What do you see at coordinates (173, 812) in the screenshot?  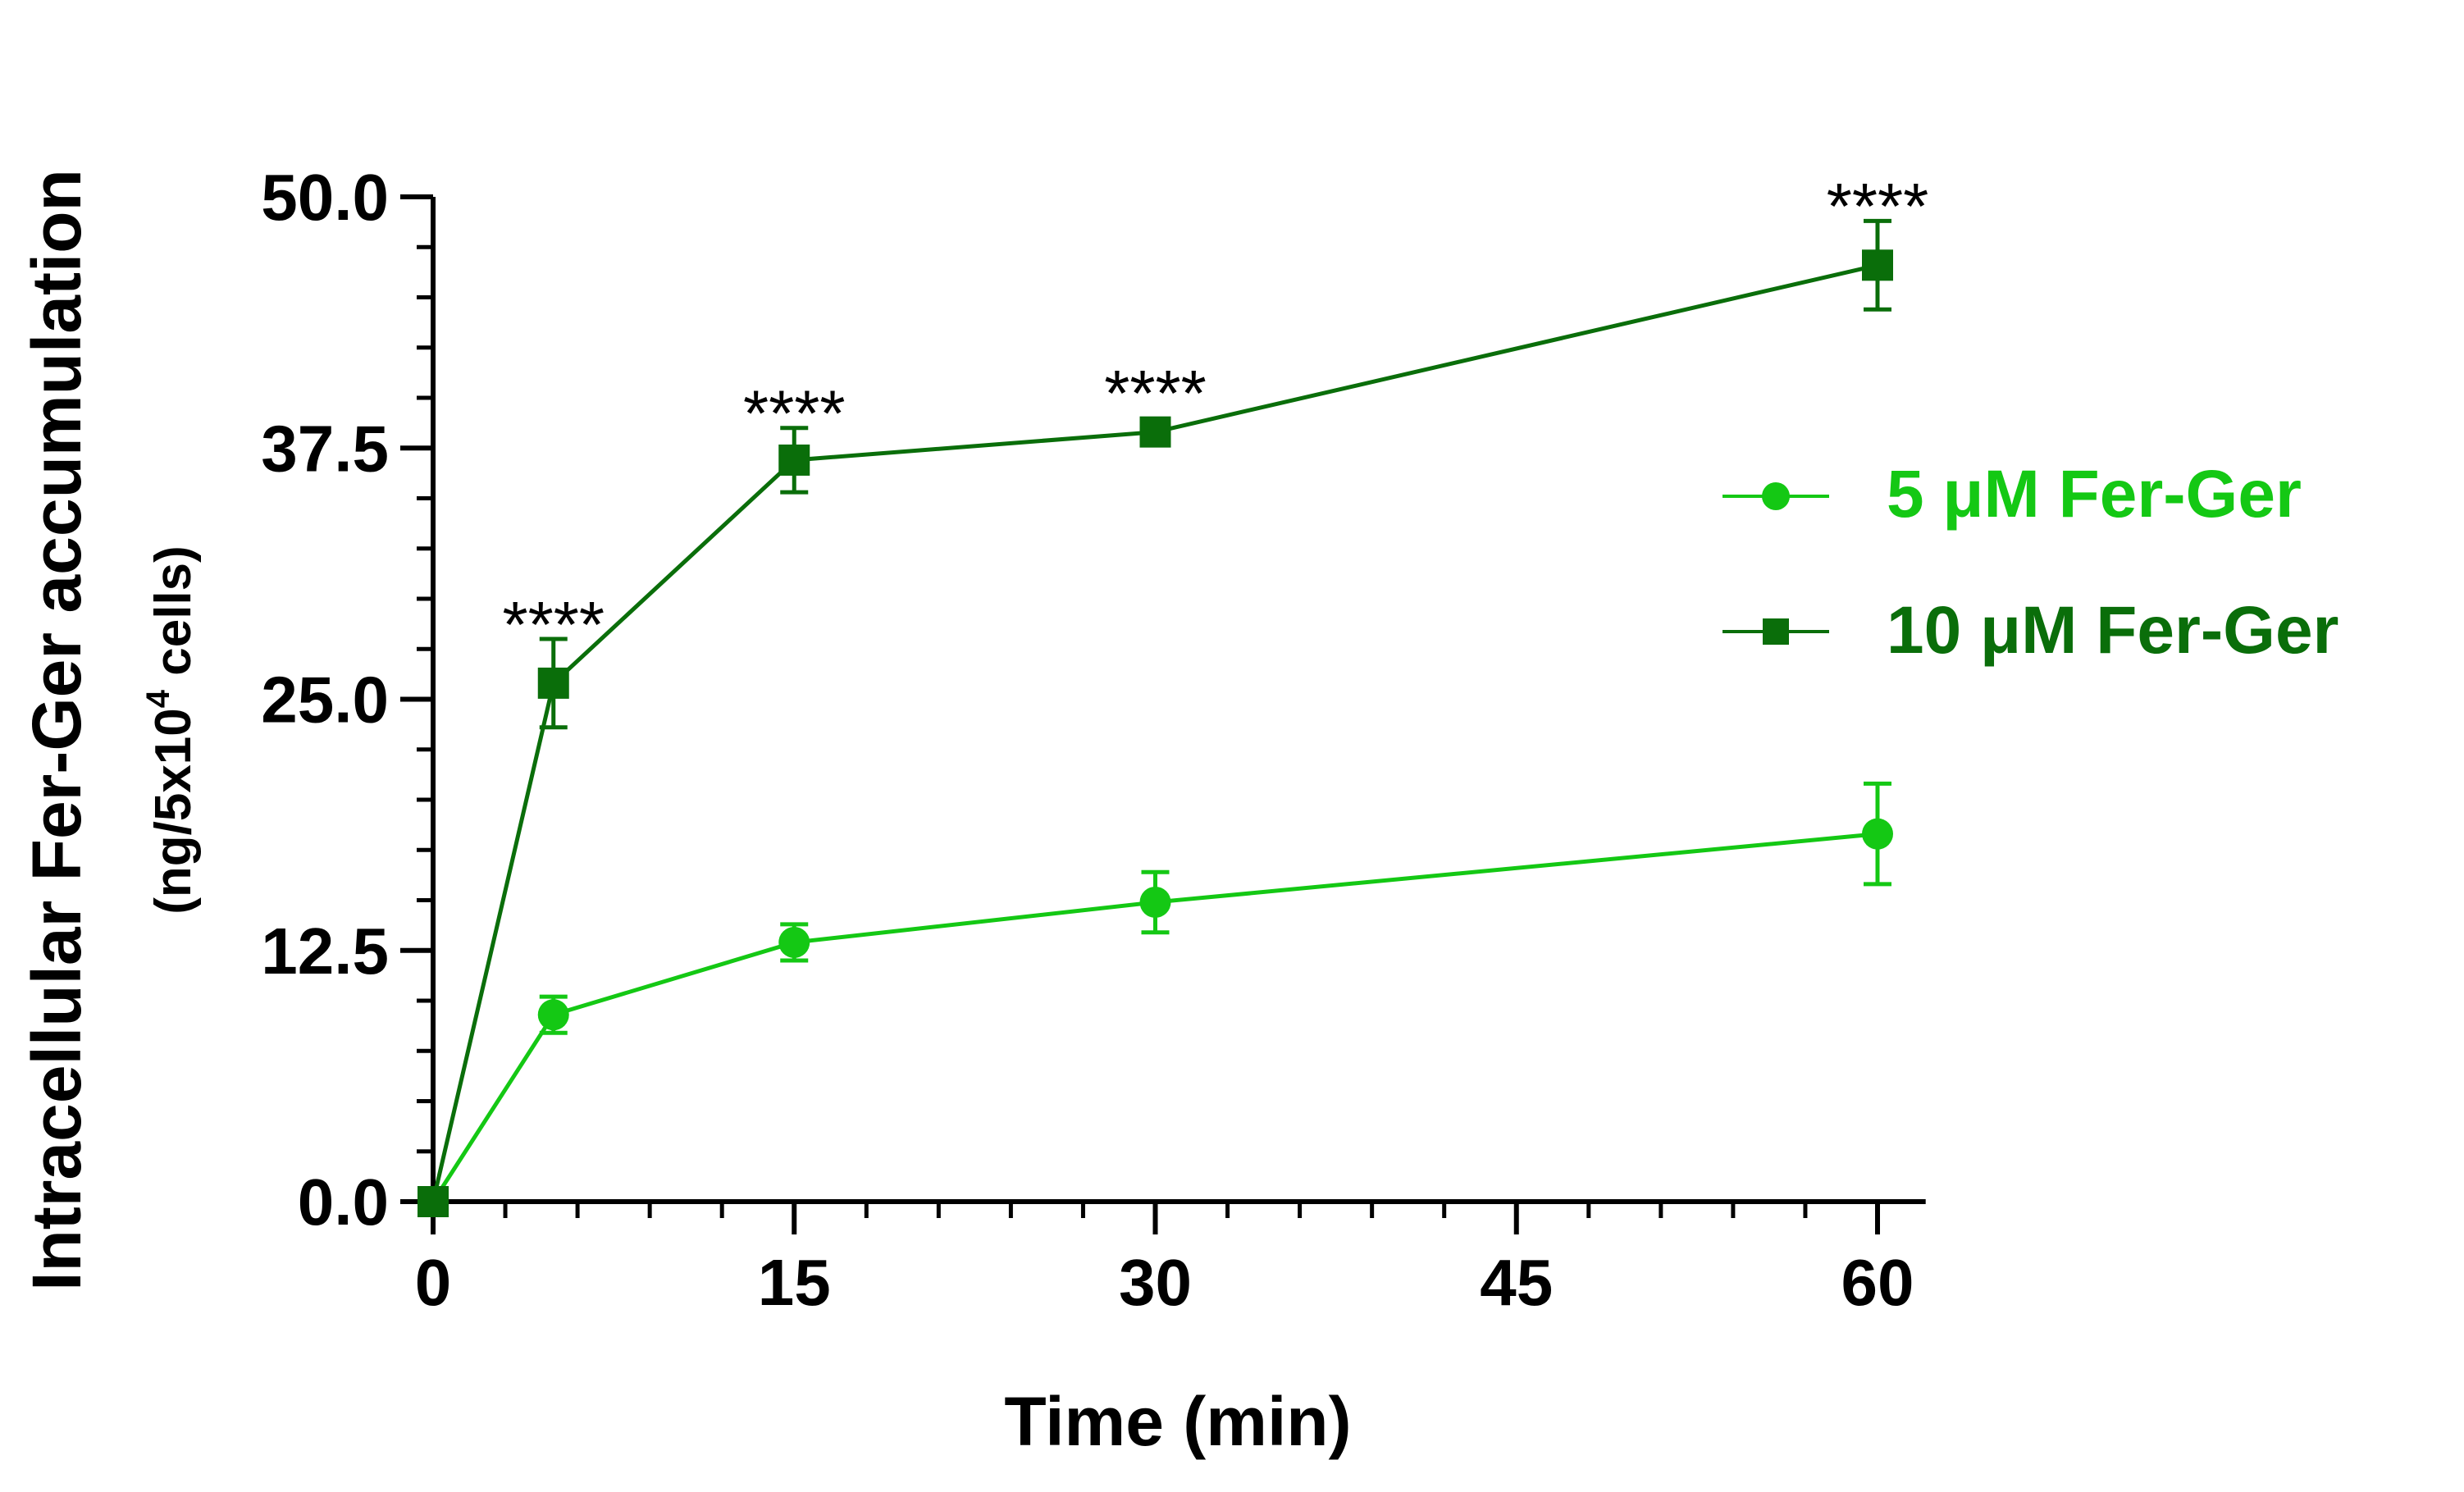 I see `y-axis-units-prefix: (ng/5x10` at bounding box center [173, 812].